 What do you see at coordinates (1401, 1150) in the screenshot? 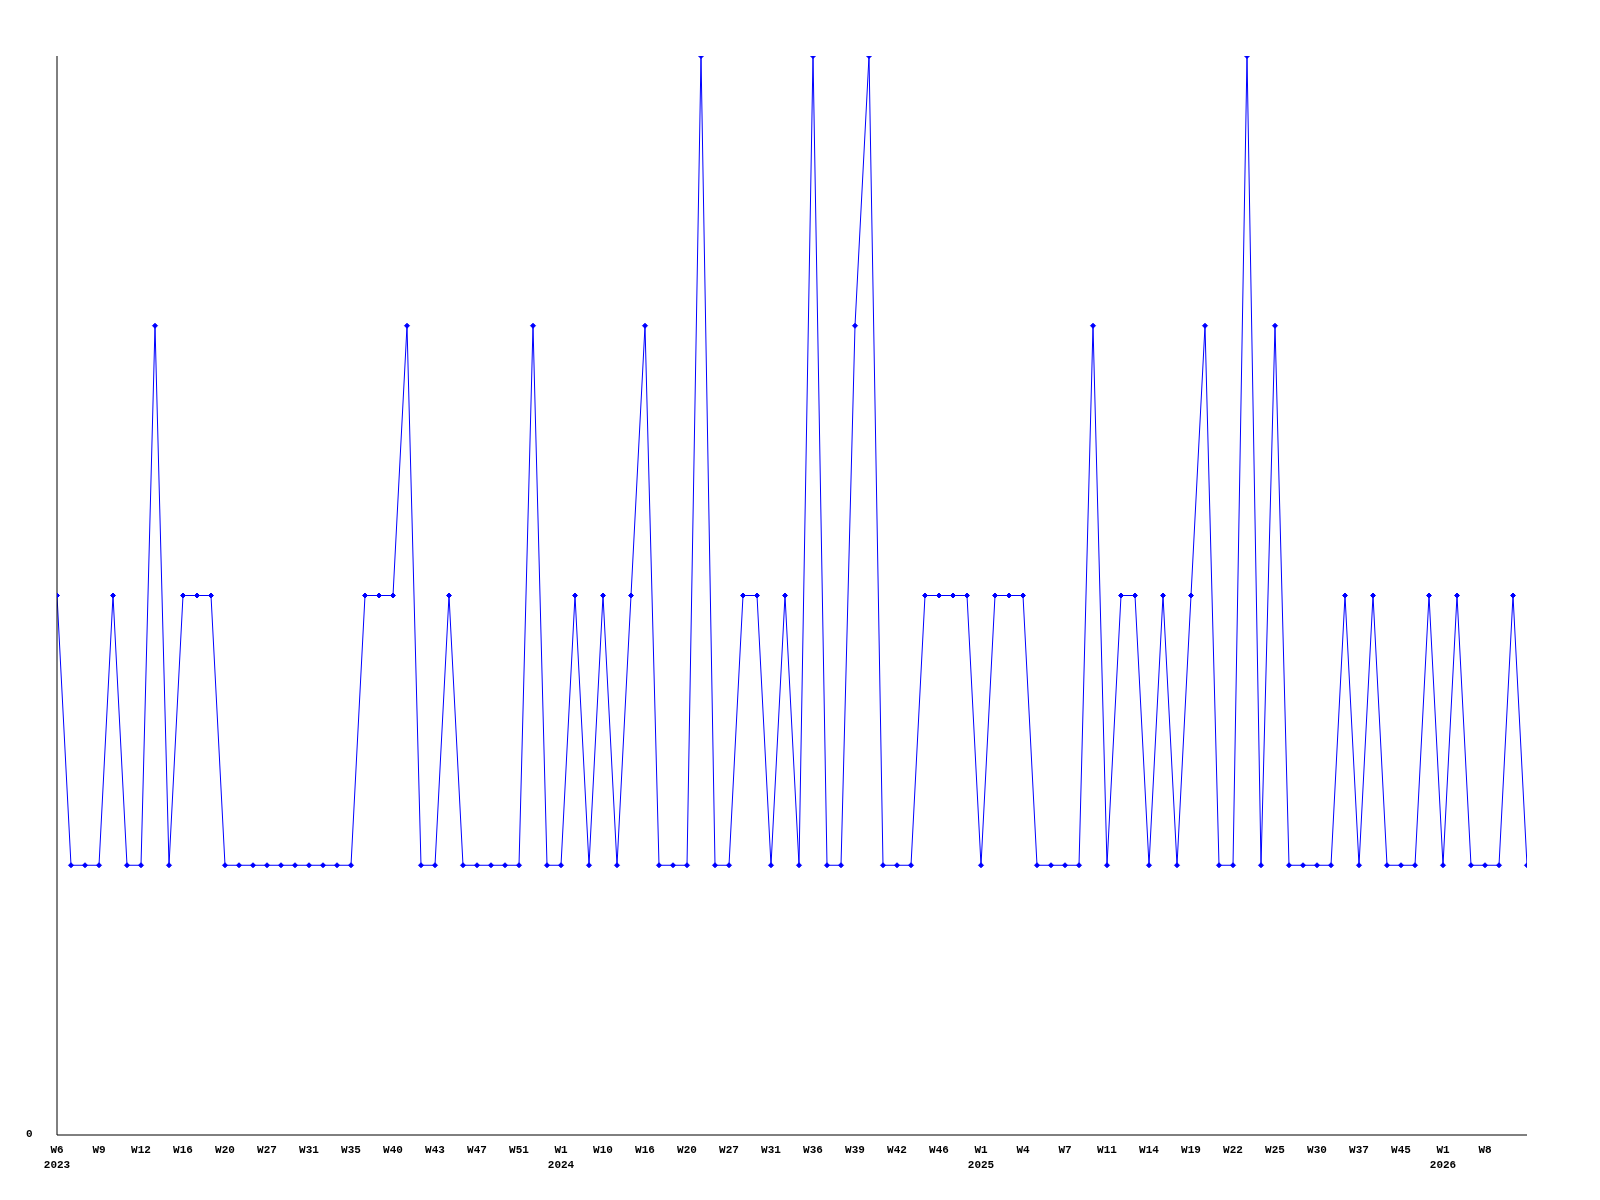
I see `x-tick-label: W45` at bounding box center [1401, 1150].